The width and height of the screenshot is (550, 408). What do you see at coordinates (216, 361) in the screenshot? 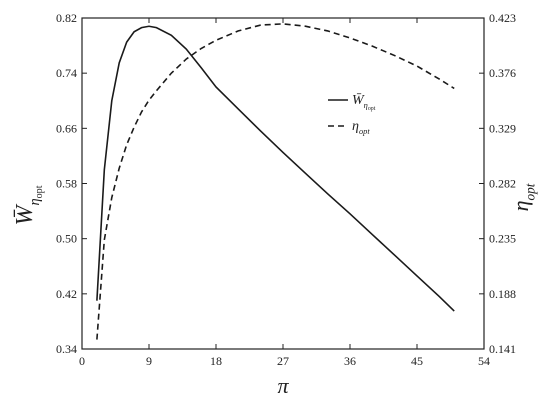
I see `x-tick-label: 18` at bounding box center [216, 361].